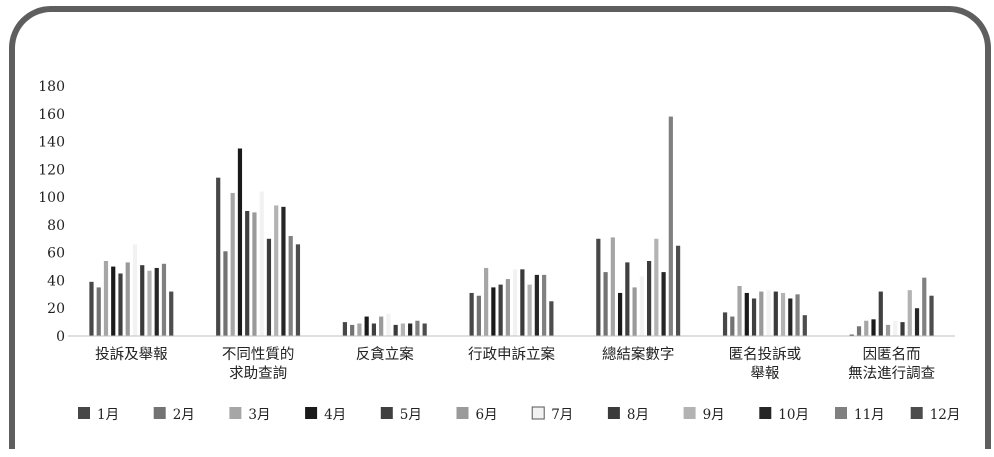 The image size is (994, 457). Describe the element at coordinates (51, 198) in the screenshot. I see `y-tick-label: 100` at that location.